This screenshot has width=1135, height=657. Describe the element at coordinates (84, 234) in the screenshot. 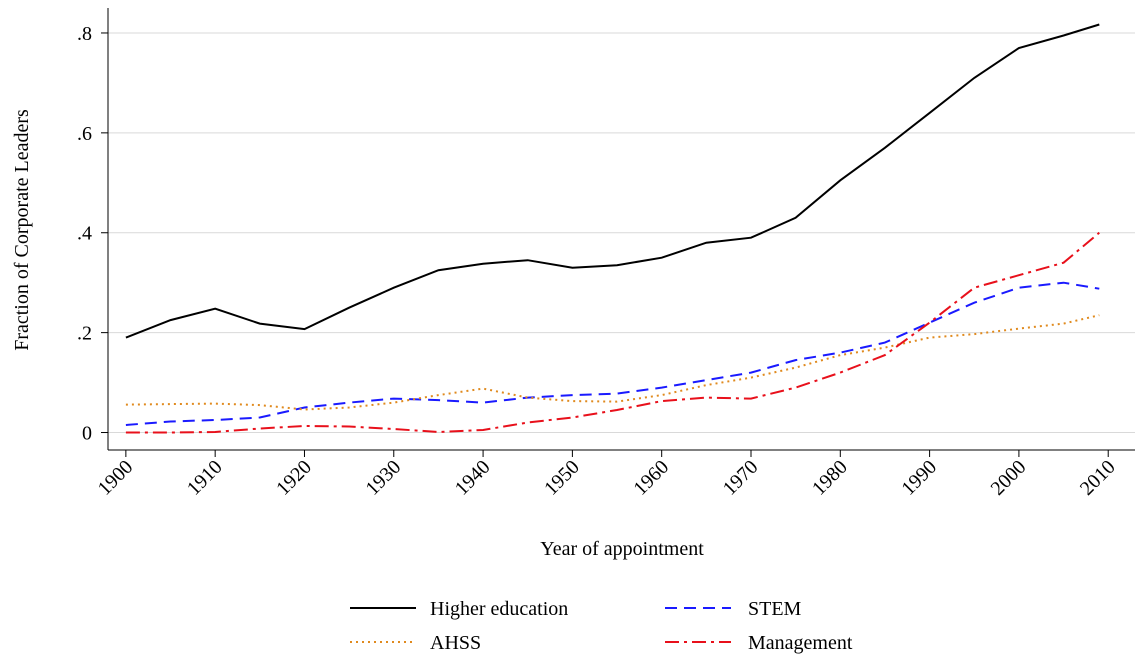

I see `y-tick-label: .4` at that location.